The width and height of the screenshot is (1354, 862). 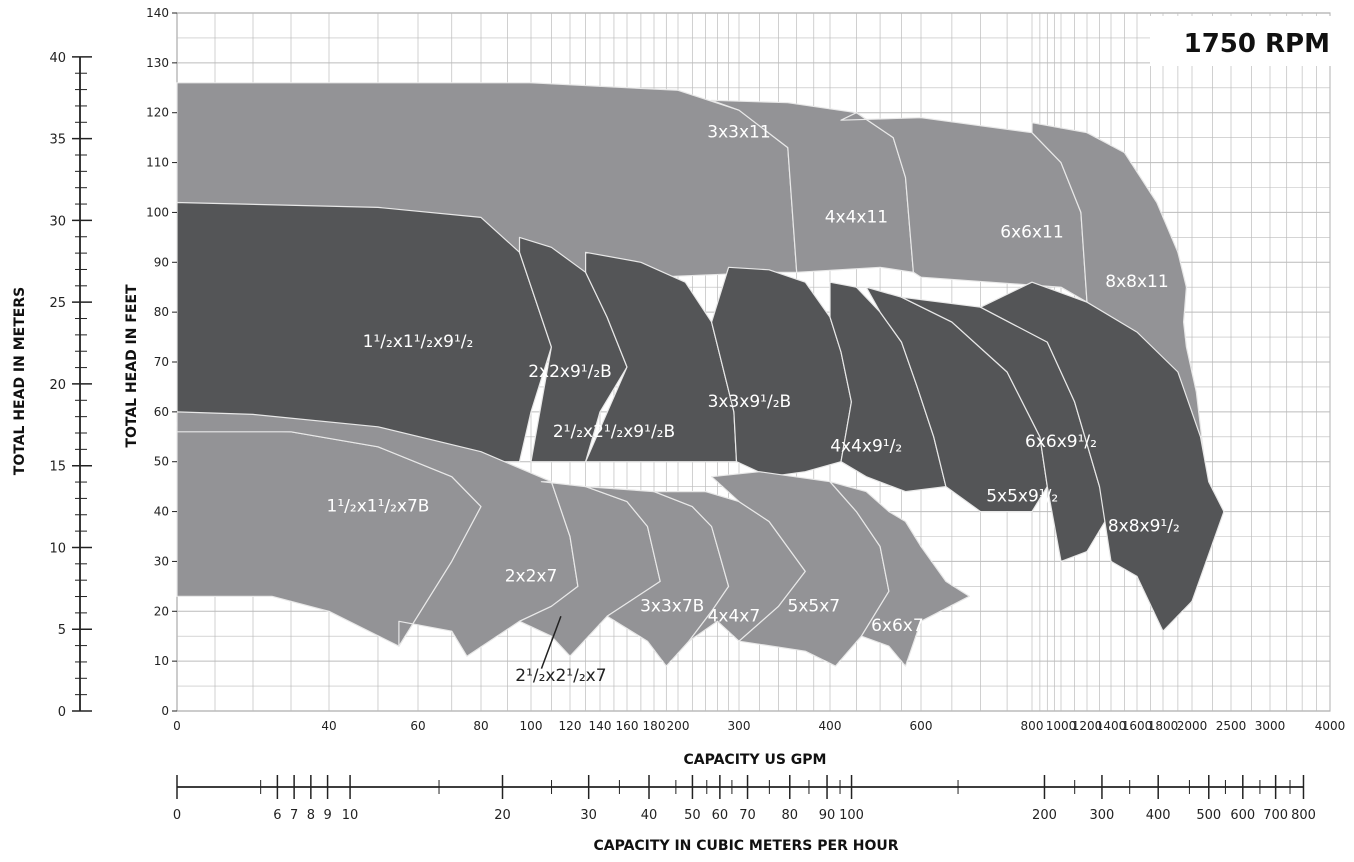 I want to click on pump-curve-label: 4x4x11, so click(x=856, y=217).